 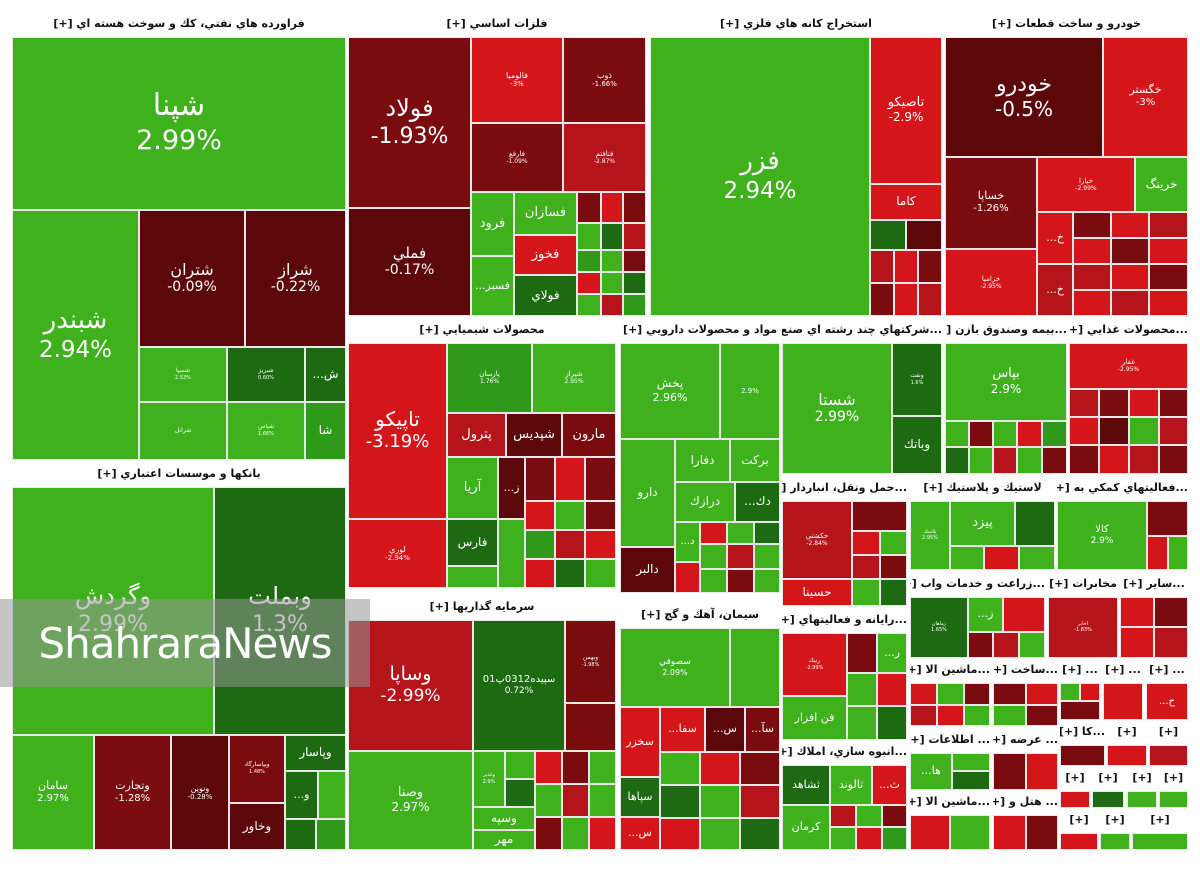 I want to click on sector-title-expand: ...بيمه وصندوق بازن [+], so click(x=1006, y=329).